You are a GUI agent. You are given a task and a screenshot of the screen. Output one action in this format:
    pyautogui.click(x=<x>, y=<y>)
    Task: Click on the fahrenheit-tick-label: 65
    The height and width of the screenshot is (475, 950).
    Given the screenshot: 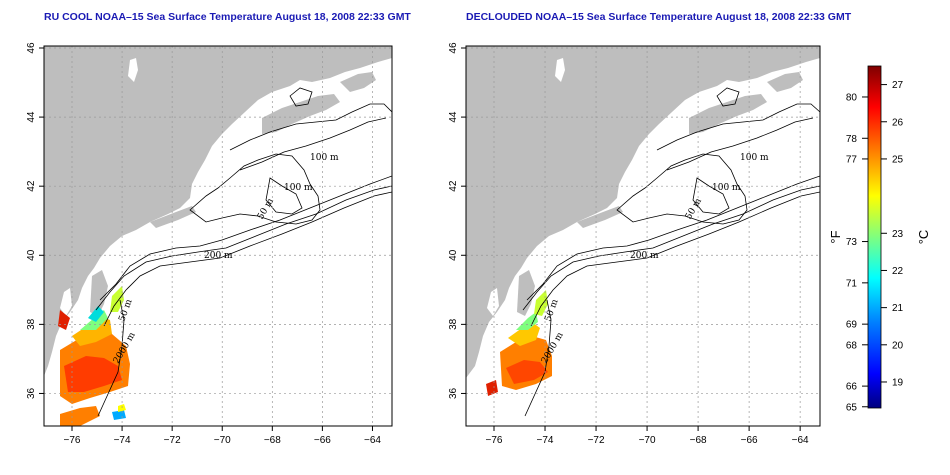 What is the action you would take?
    pyautogui.click(x=852, y=407)
    